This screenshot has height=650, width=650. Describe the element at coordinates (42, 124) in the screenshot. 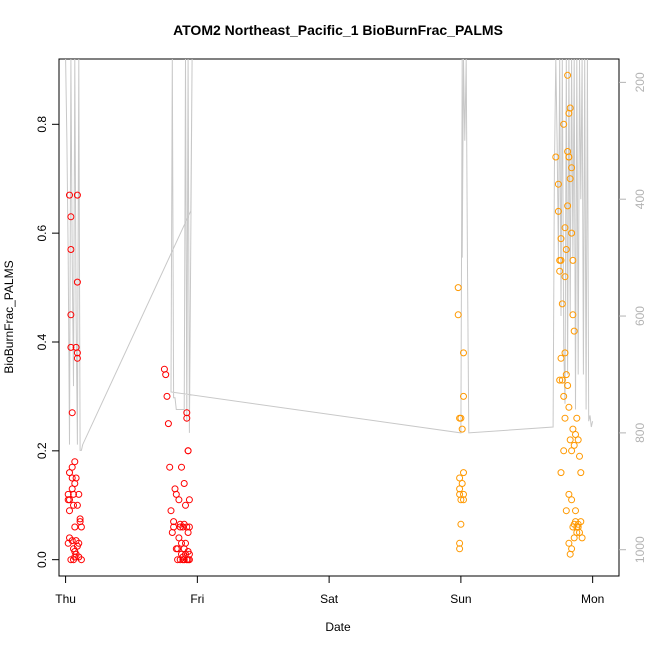

I see `y-tick-label: 0.8` at that location.